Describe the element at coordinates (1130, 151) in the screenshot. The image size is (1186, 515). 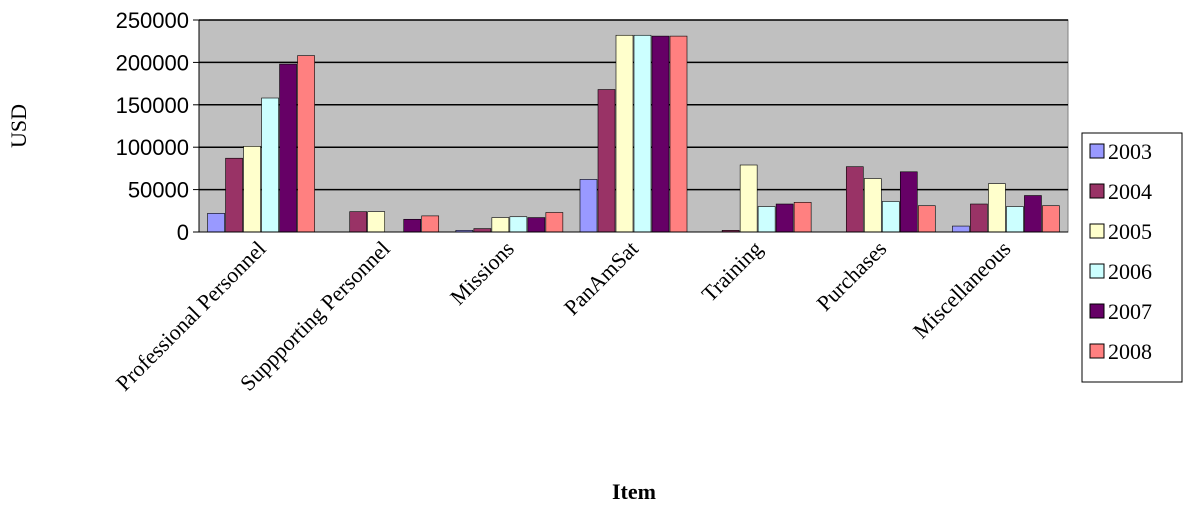
I see `legend-label: 2003` at that location.